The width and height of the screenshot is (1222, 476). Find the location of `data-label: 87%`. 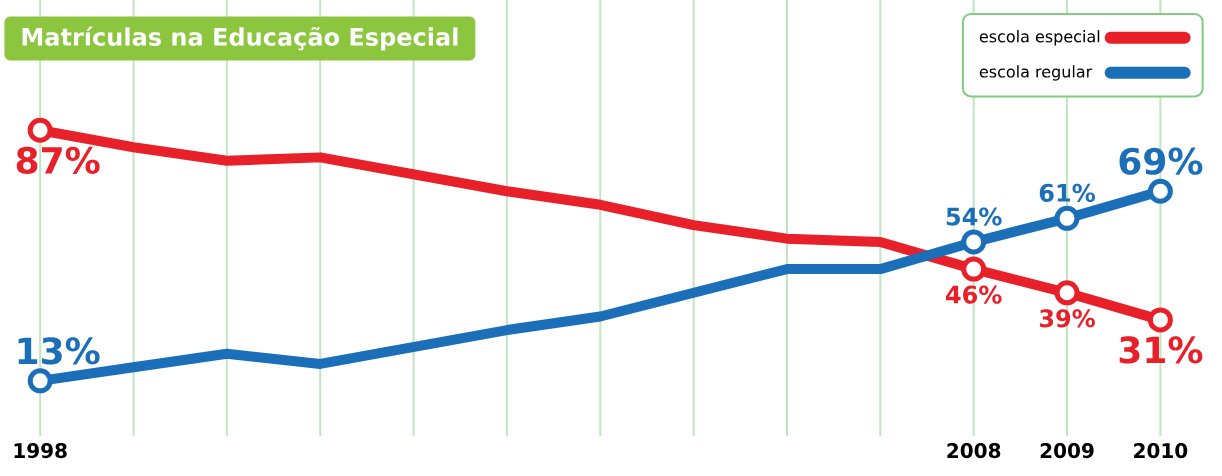

data-label: 87% is located at coordinates (58, 160).